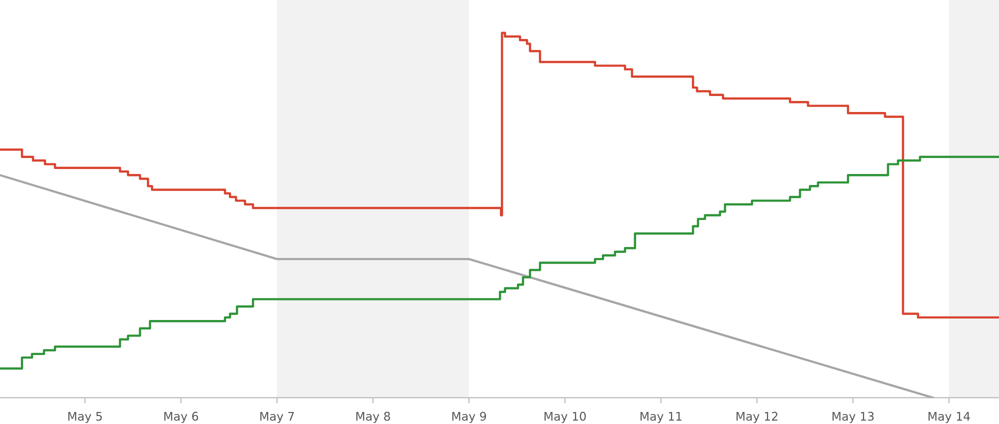  I want to click on x-tick-label: May 8, so click(373, 418).